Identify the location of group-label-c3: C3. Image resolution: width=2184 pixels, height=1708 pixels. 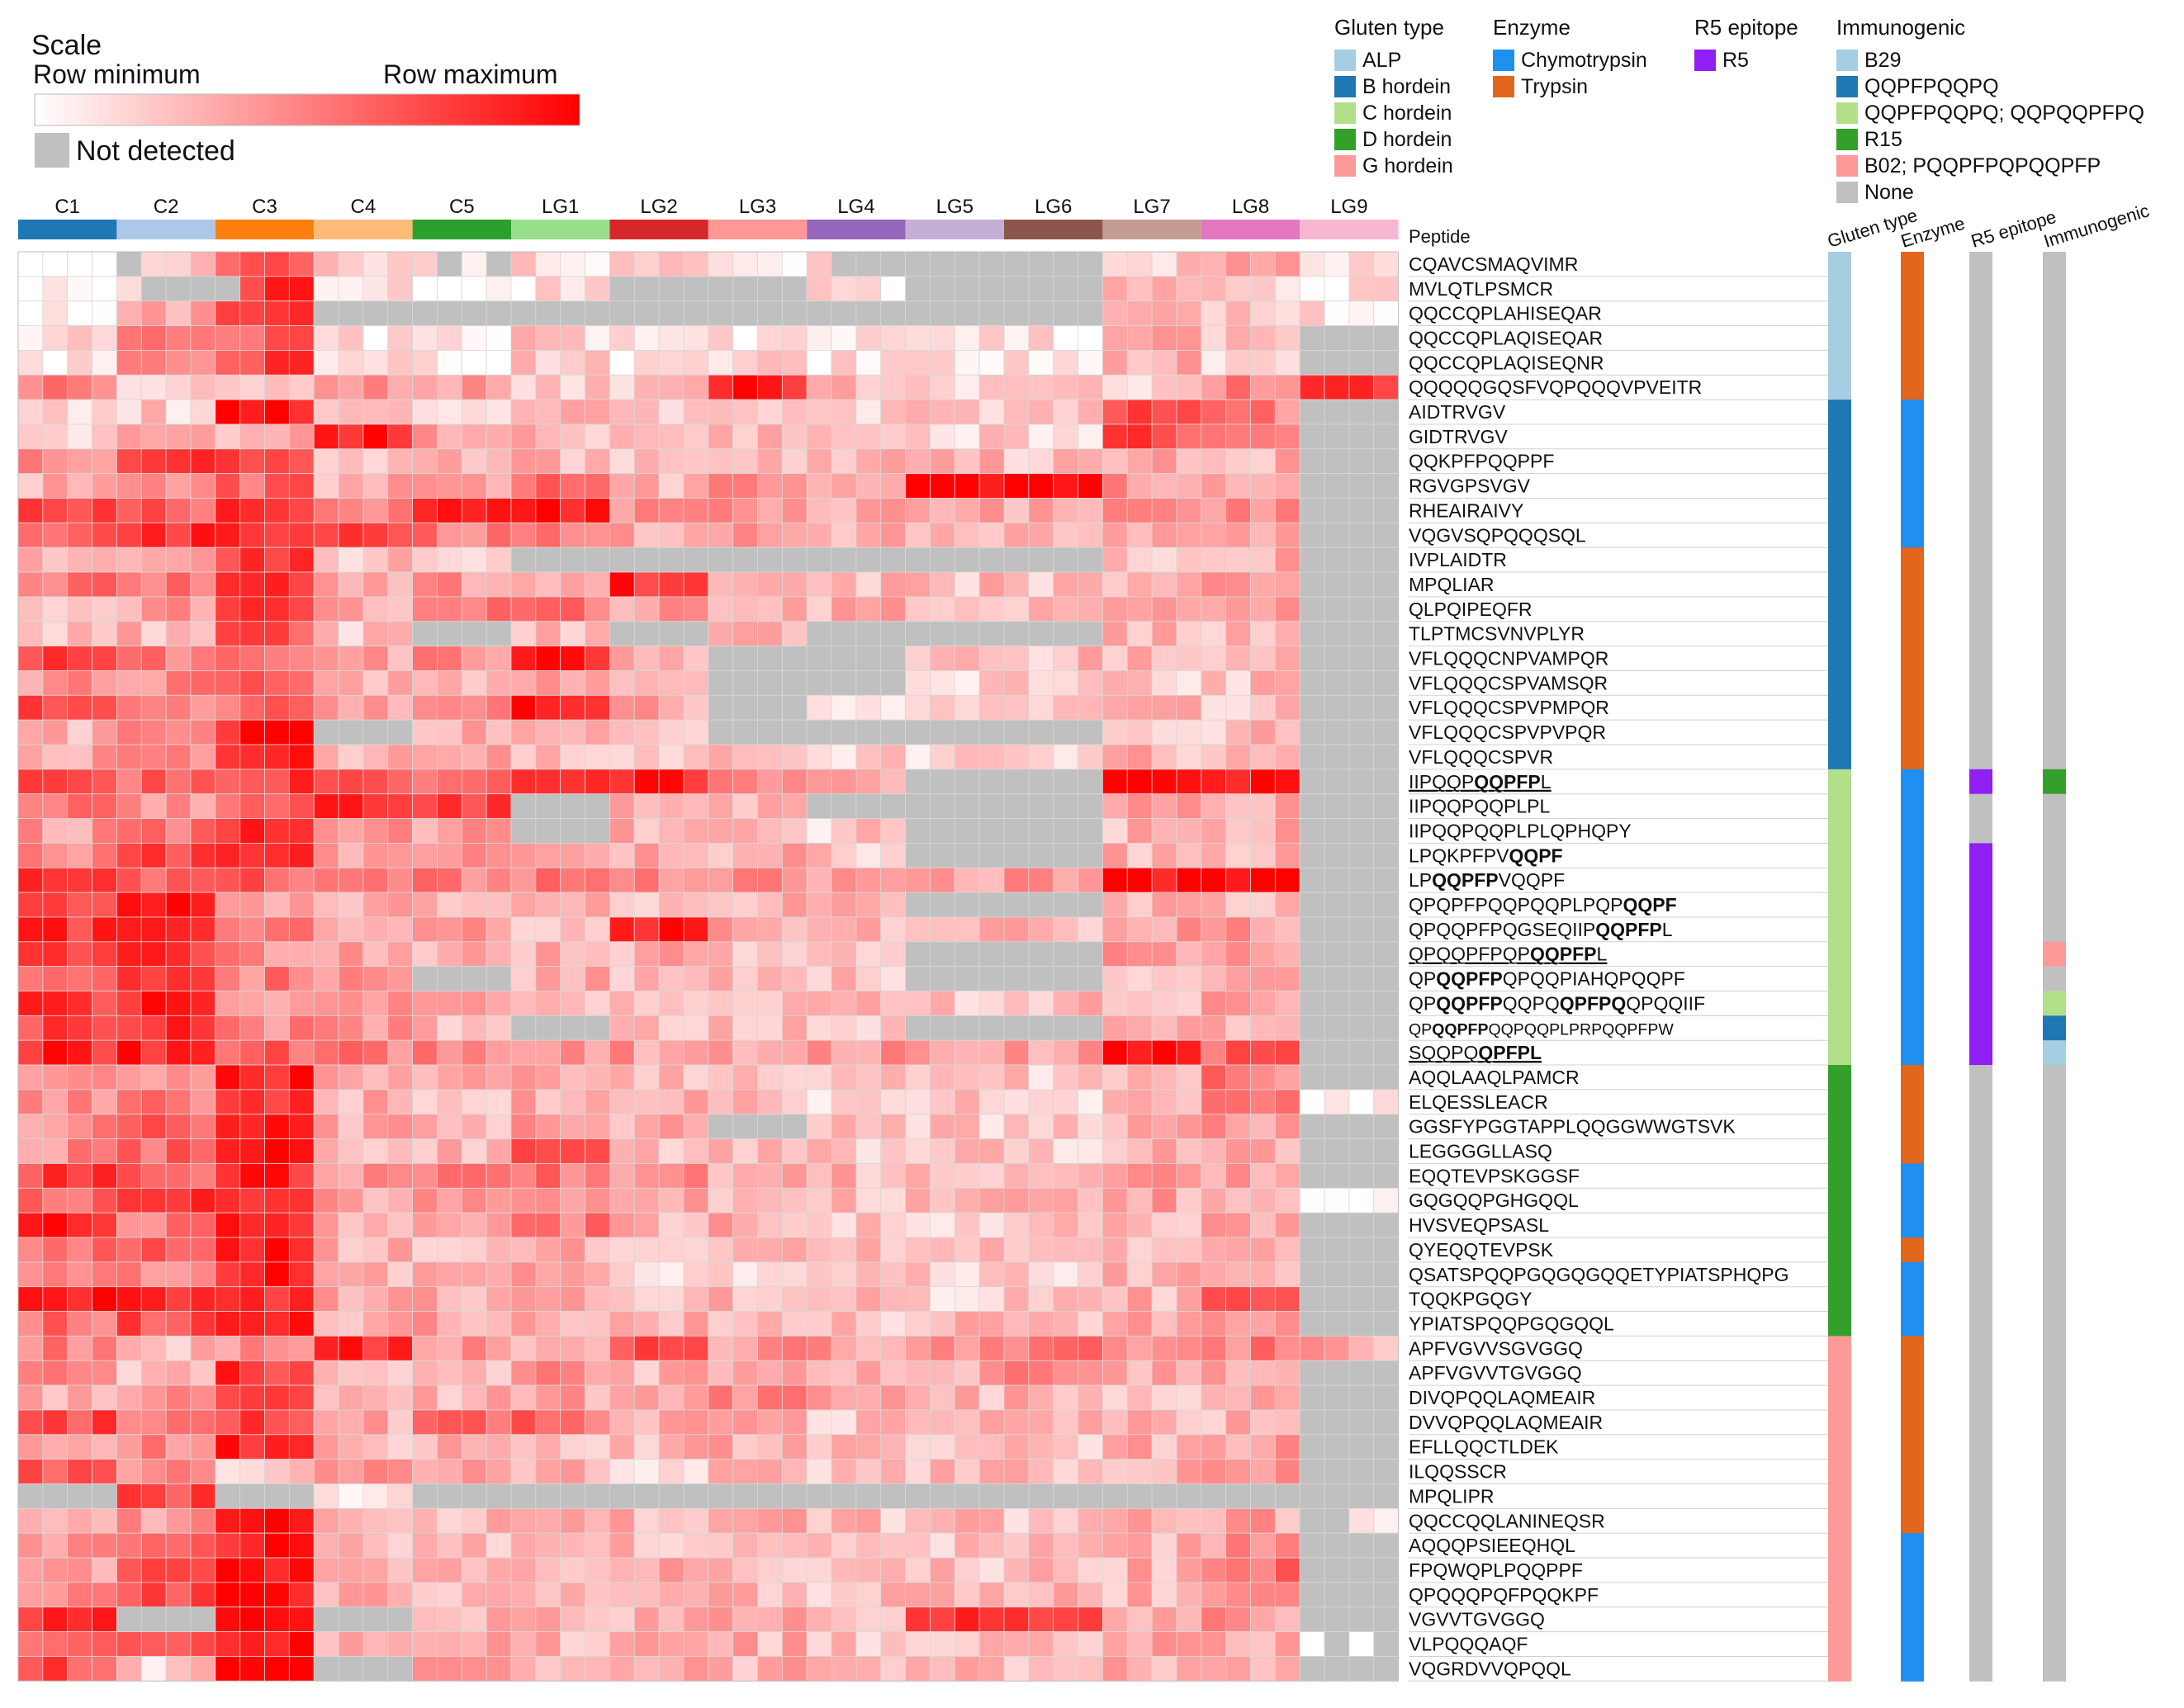
(264, 207).